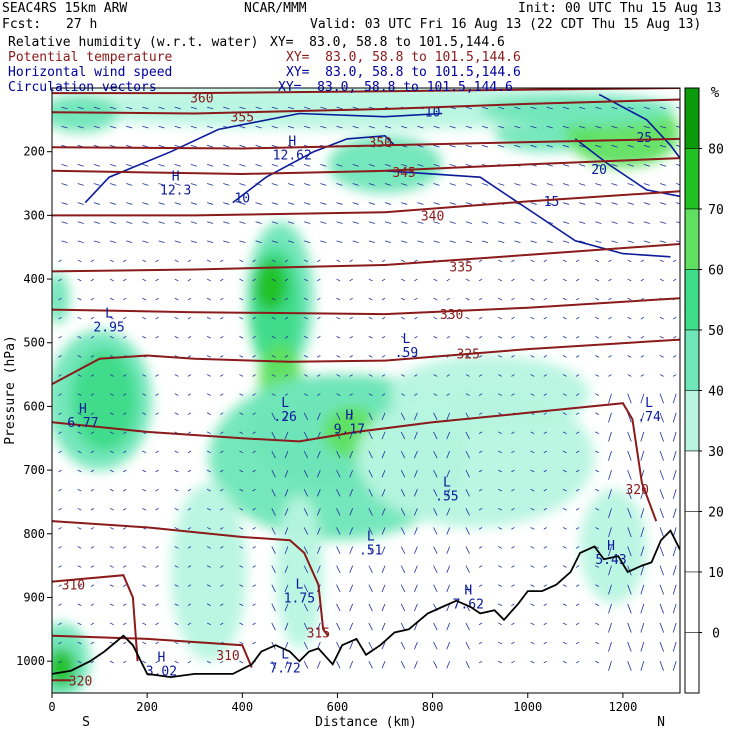  Describe the element at coordinates (366, 166) in the screenshot. I see `theta-contour` at that location.